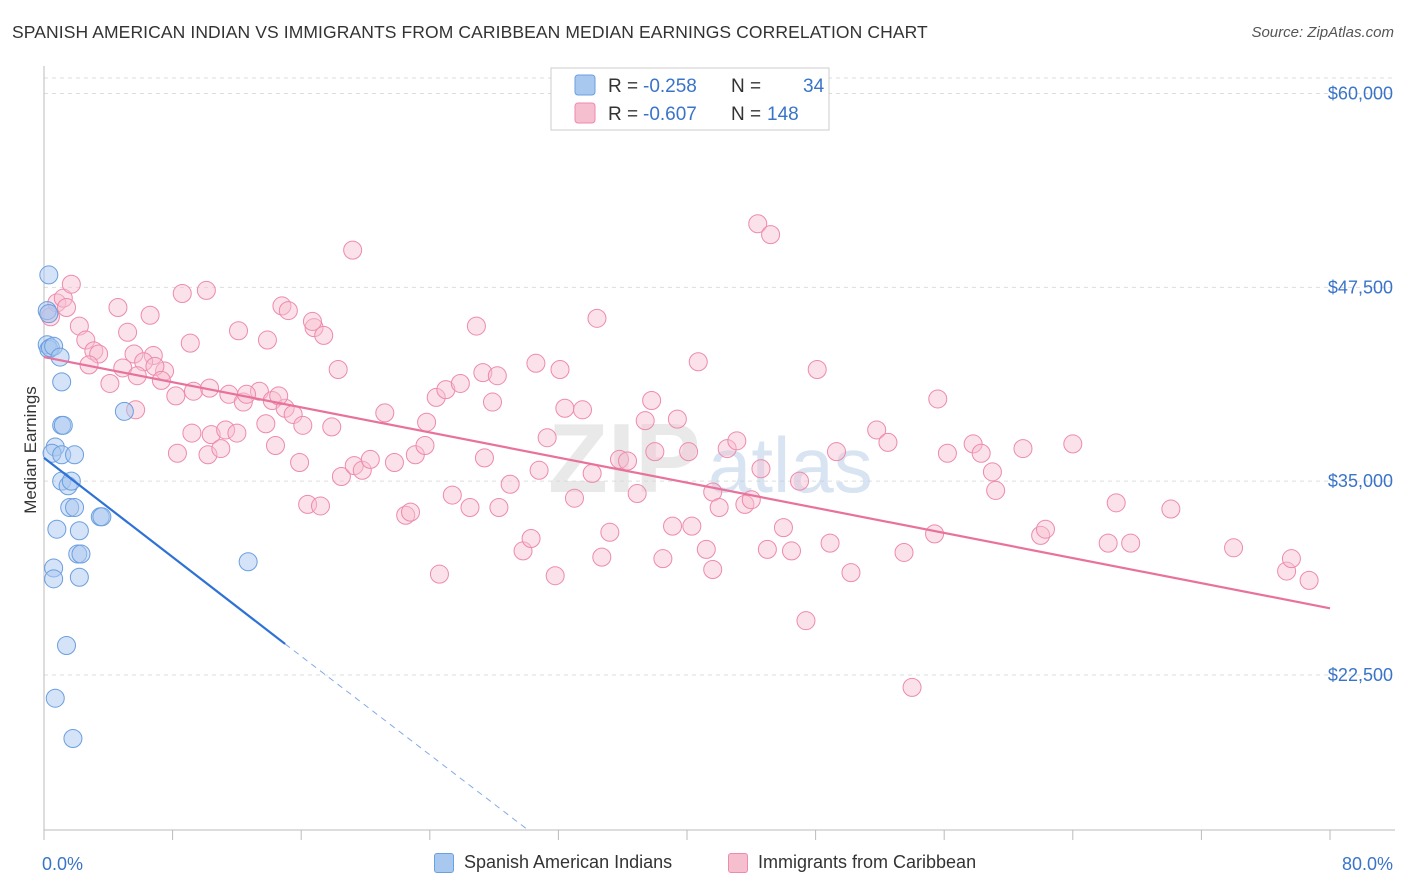 This screenshot has height=892, width=1406. What do you see at coordinates (568, 862) in the screenshot?
I see `legend-label-spanish-american-indians: Spanish American Indians` at bounding box center [568, 862].